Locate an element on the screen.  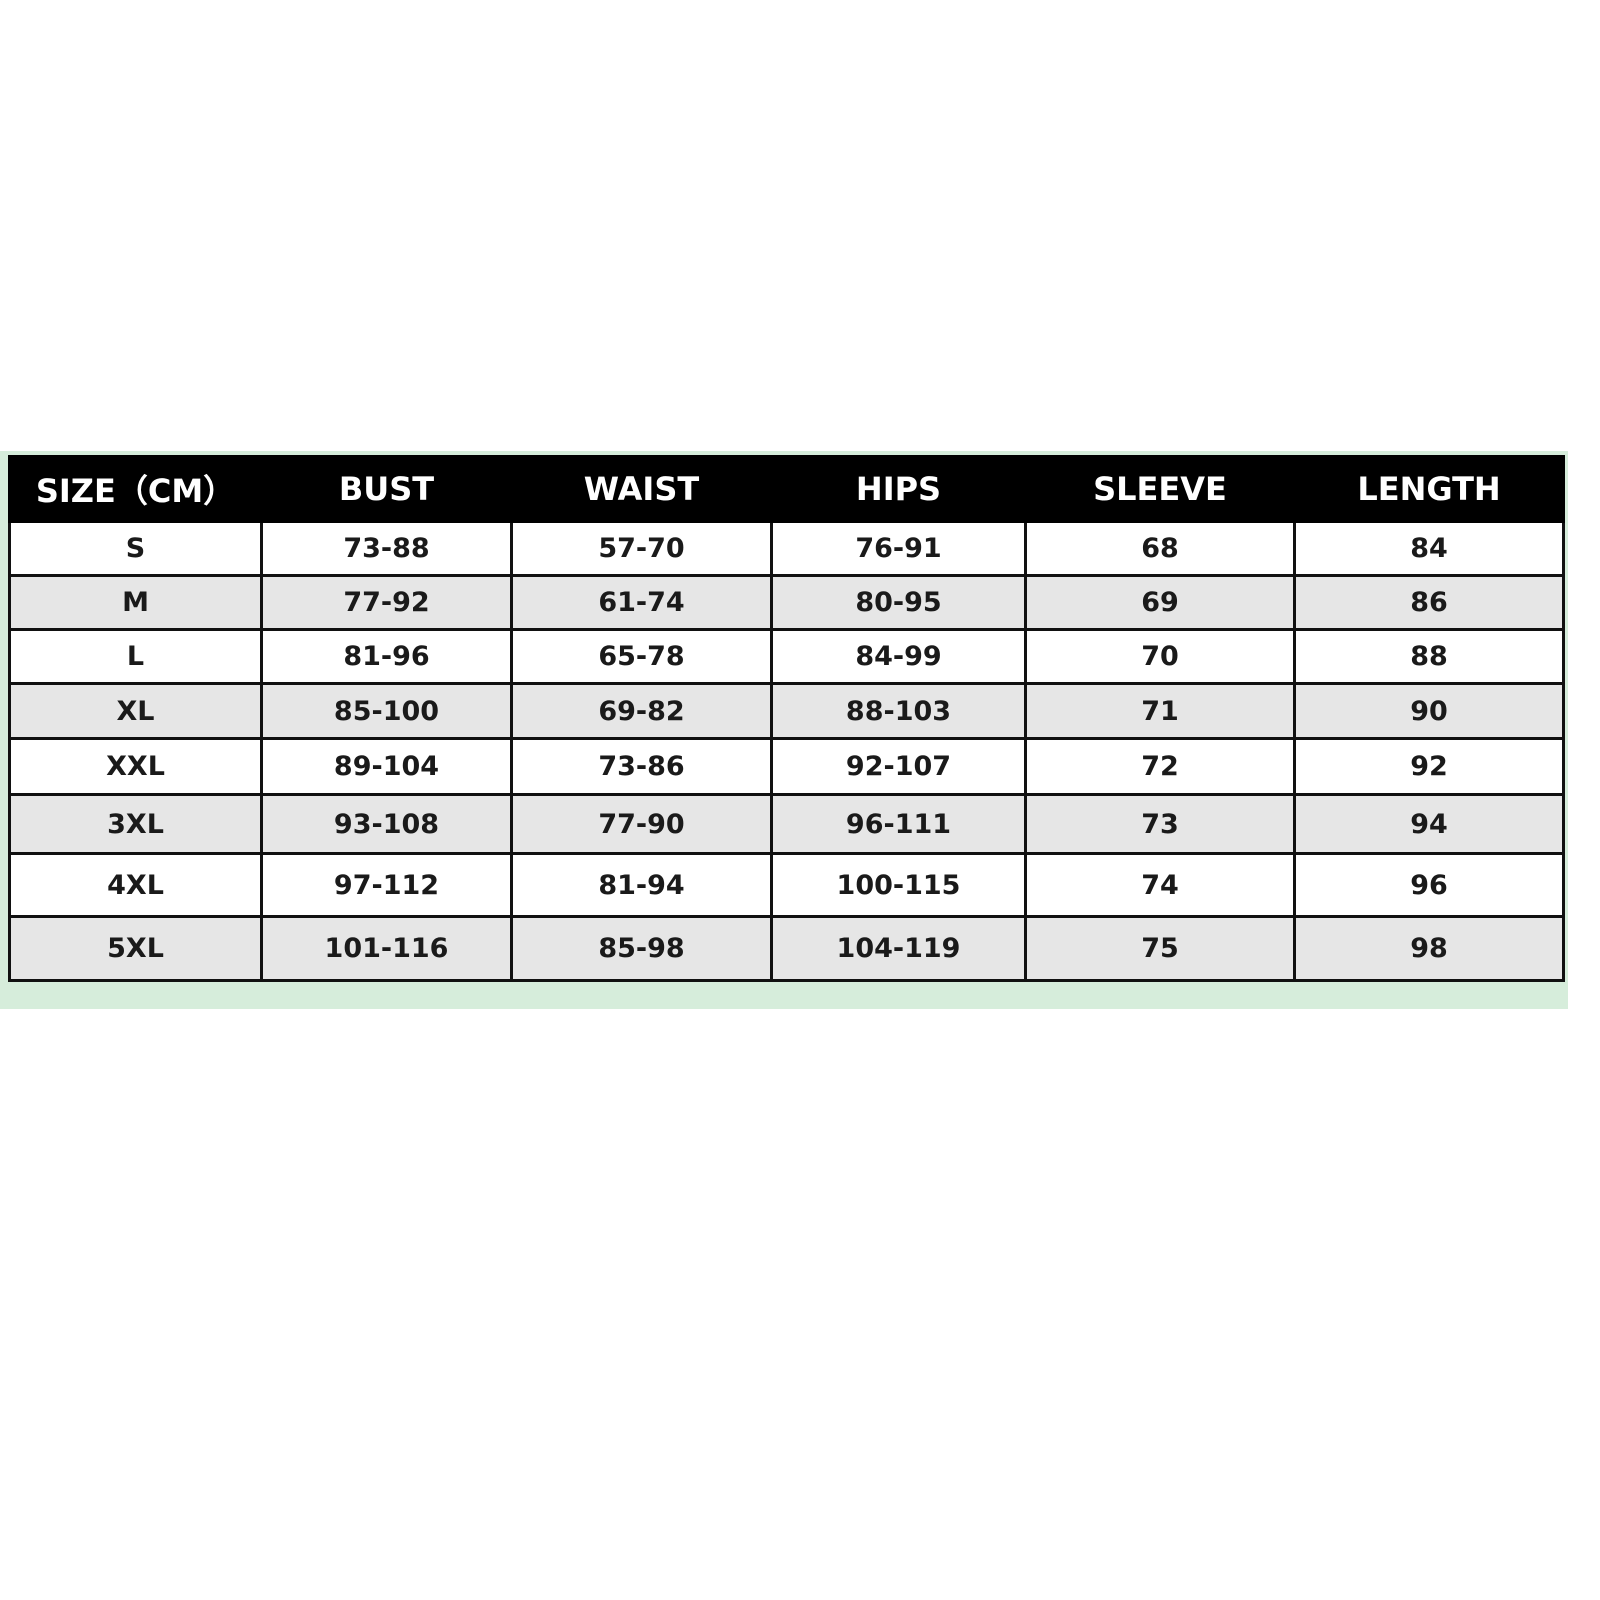
table-cell: 96-111 is located at coordinates (898, 824).